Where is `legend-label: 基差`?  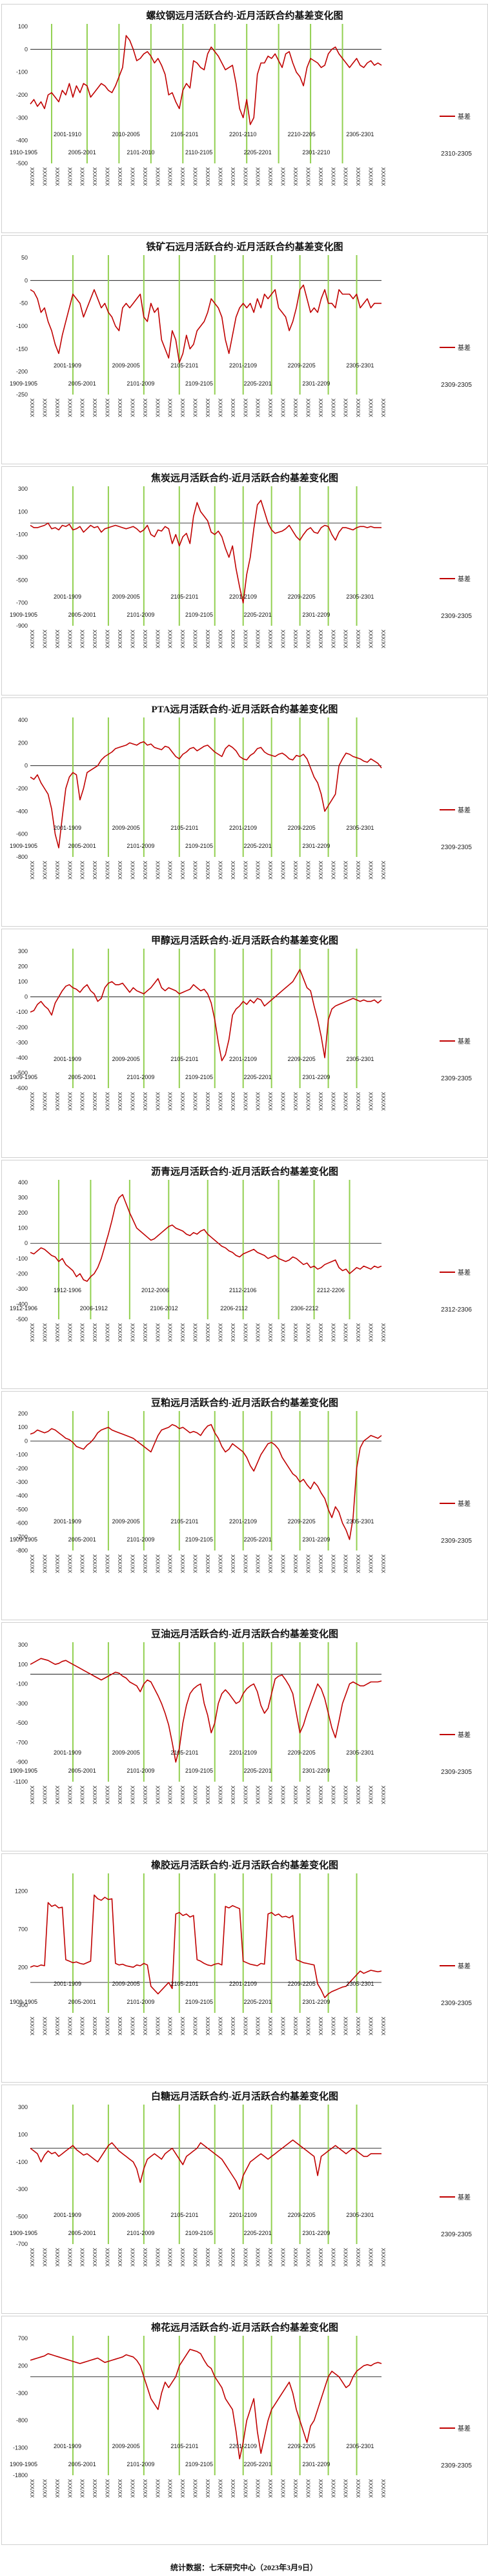
legend-label: 基差 is located at coordinates (464, 1273).